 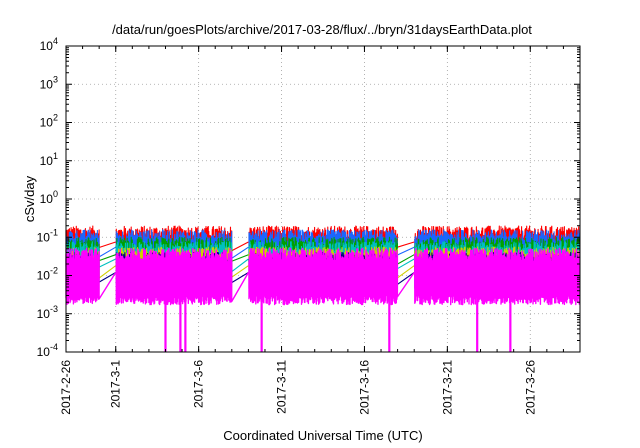 I want to click on x-axis-label: Coordinated Universal Time (UTC), so click(x=322, y=435).